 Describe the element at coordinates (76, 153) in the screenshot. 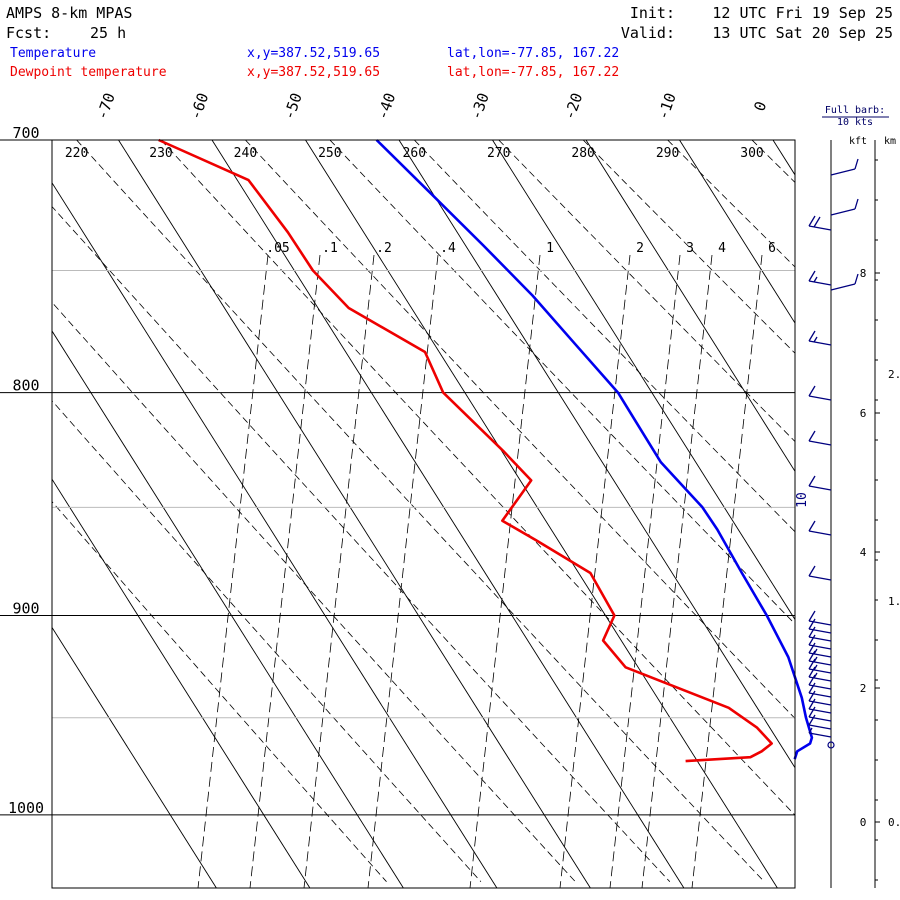

I see `theta-label: 220` at that location.